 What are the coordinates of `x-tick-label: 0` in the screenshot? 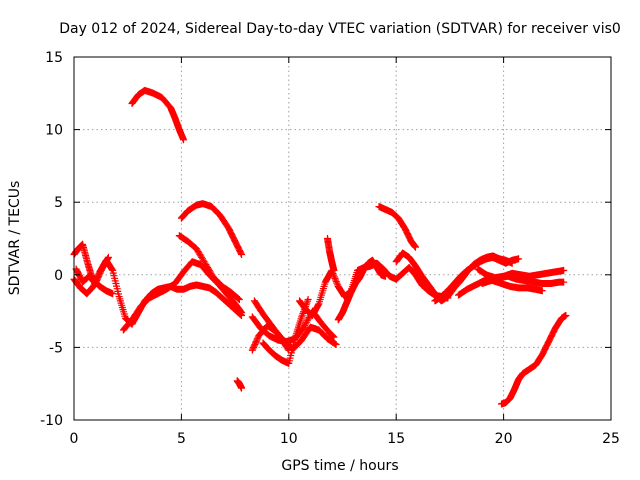 It's located at (74, 439).